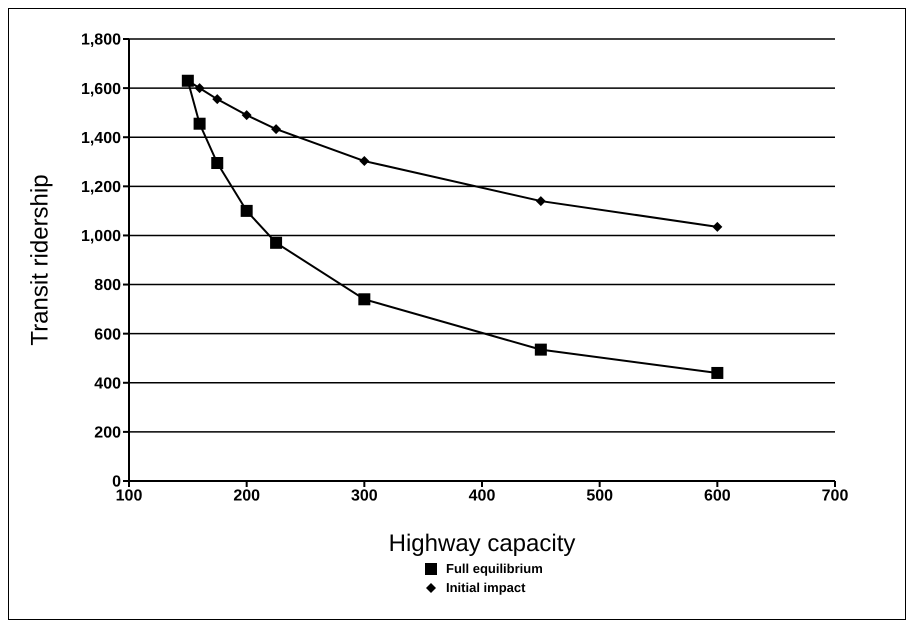 The height and width of the screenshot is (628, 914). What do you see at coordinates (482, 543) in the screenshot?
I see `x-axis-title: Highway capacity` at bounding box center [482, 543].